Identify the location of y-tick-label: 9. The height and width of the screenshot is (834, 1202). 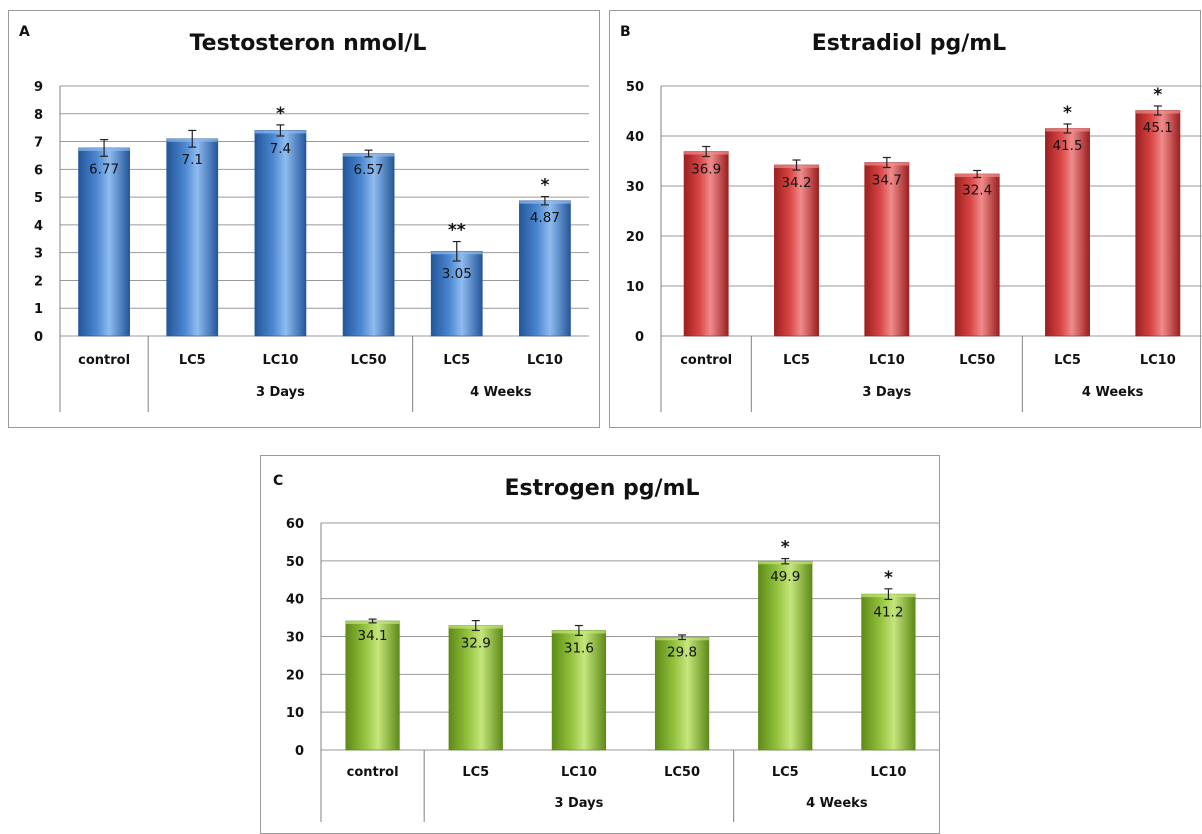
(38, 87).